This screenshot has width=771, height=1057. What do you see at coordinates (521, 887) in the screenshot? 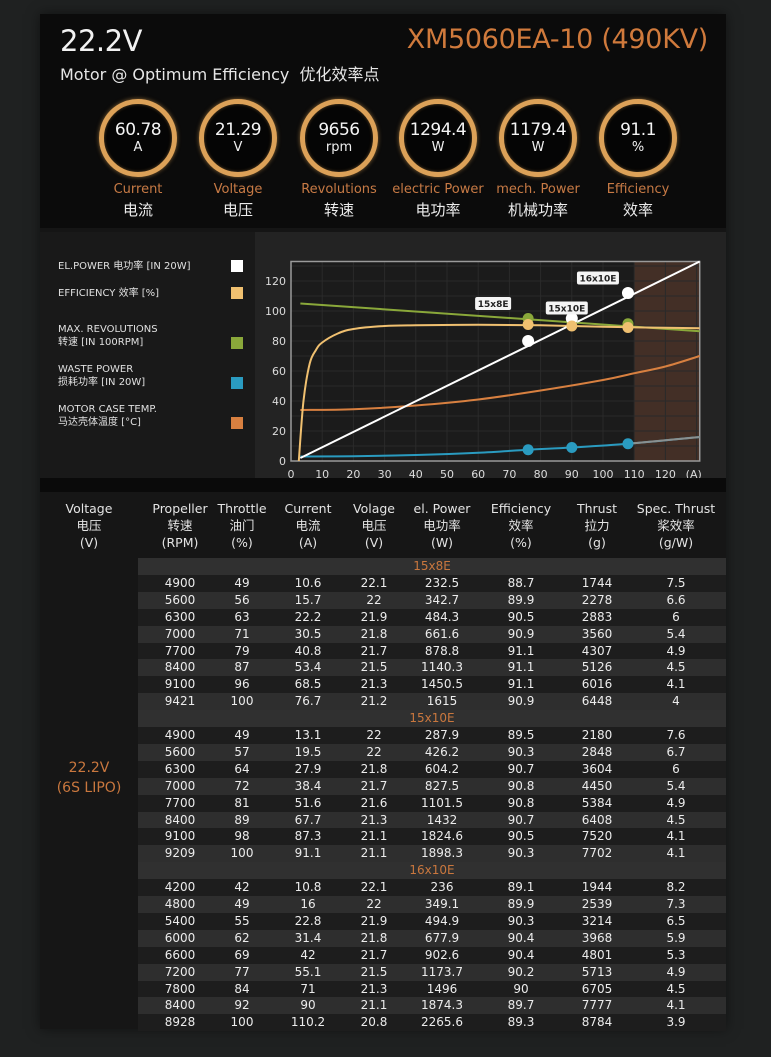
I see `table-cell: 89.1` at bounding box center [521, 887].